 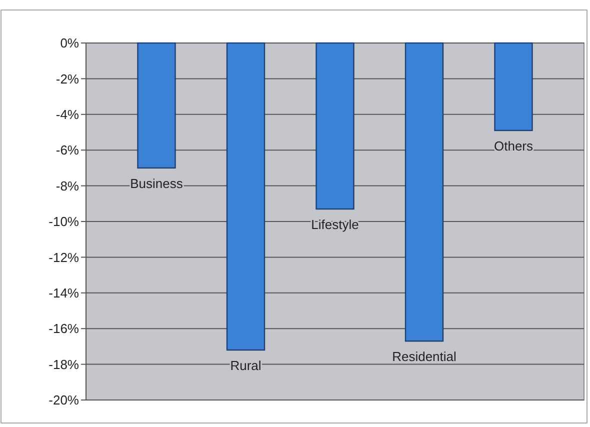 I want to click on y-tick-label: -2%, so click(x=68, y=78).